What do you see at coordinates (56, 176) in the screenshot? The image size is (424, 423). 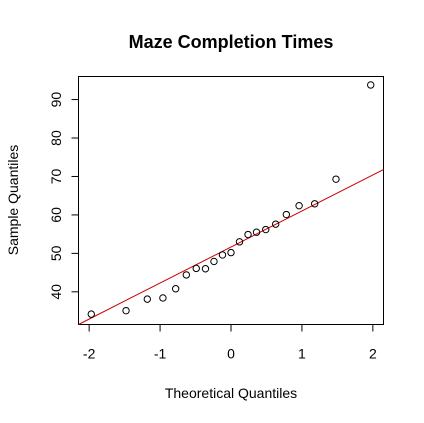 I see `y-tick-label: 70` at bounding box center [56, 176].